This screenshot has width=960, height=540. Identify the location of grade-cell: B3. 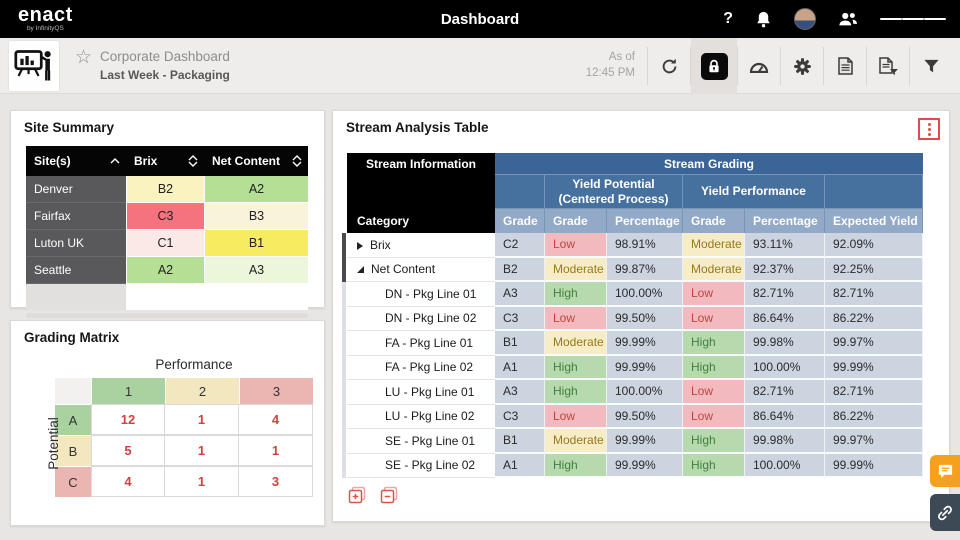
(256, 216).